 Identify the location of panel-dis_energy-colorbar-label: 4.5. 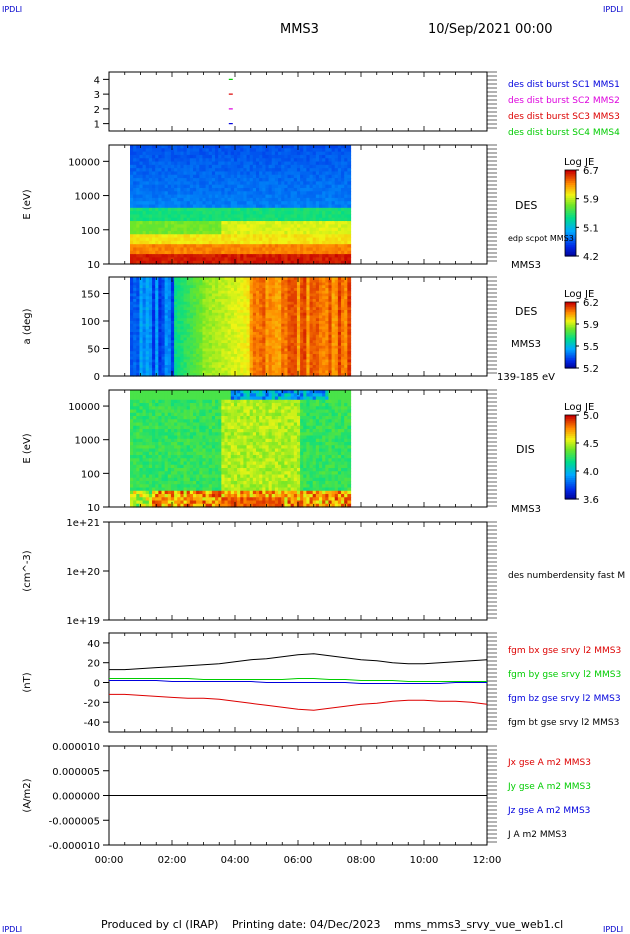
(591, 444).